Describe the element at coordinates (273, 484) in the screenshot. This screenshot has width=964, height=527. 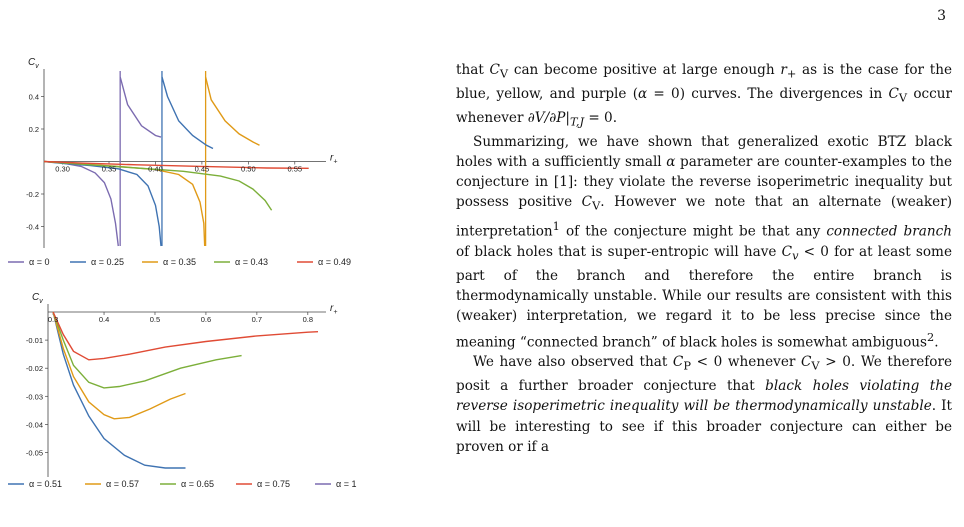
I see `legend-label: α = 0.75` at that location.